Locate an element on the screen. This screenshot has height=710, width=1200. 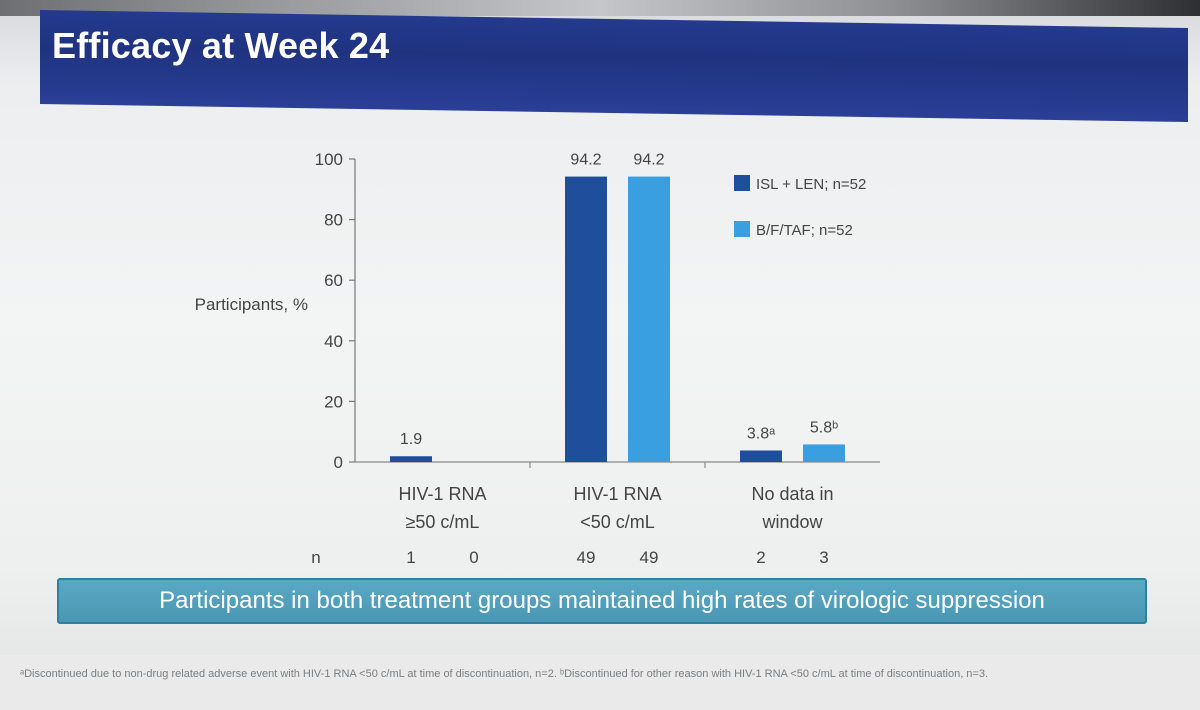
bar-value-label: 5.8ᵇ is located at coordinates (824, 427).